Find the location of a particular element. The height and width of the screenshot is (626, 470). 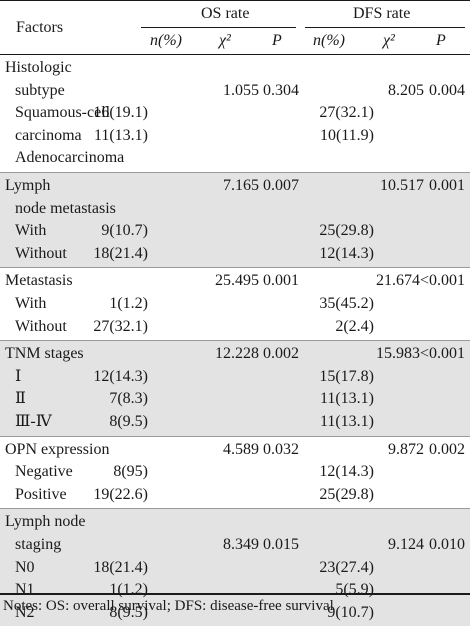

table-row: Squamous-cell 16(19.1) 27(32.1) is located at coordinates (235, 113).